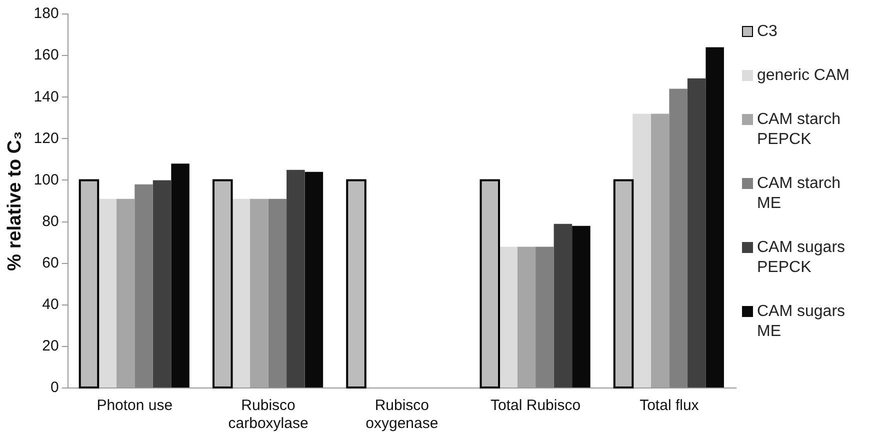 This screenshot has height=436, width=874. What do you see at coordinates (50, 346) in the screenshot?
I see `y-tick-label: 20` at bounding box center [50, 346].